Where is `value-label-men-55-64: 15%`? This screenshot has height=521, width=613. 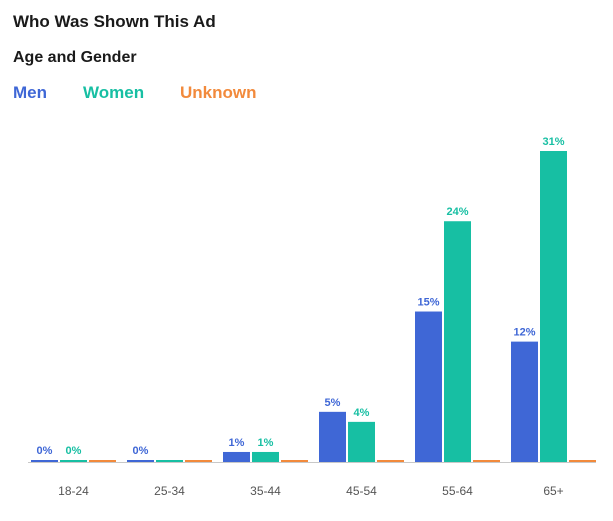
value-label-men-55-64: 15% is located at coordinates (428, 303).